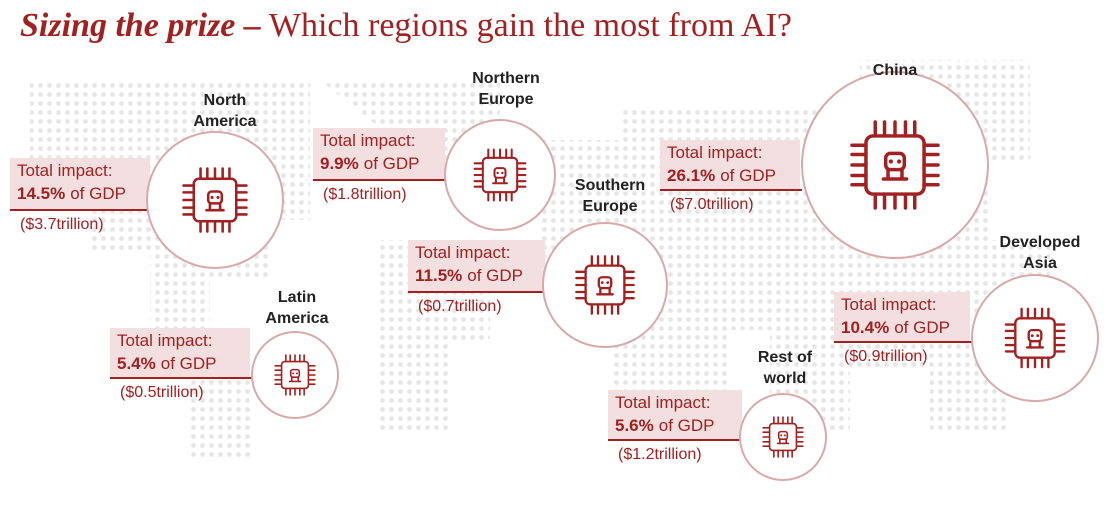 Image resolution: width=1115 pixels, height=509 pixels. What do you see at coordinates (1040, 242) in the screenshot?
I see `region-name: Developed` at bounding box center [1040, 242].